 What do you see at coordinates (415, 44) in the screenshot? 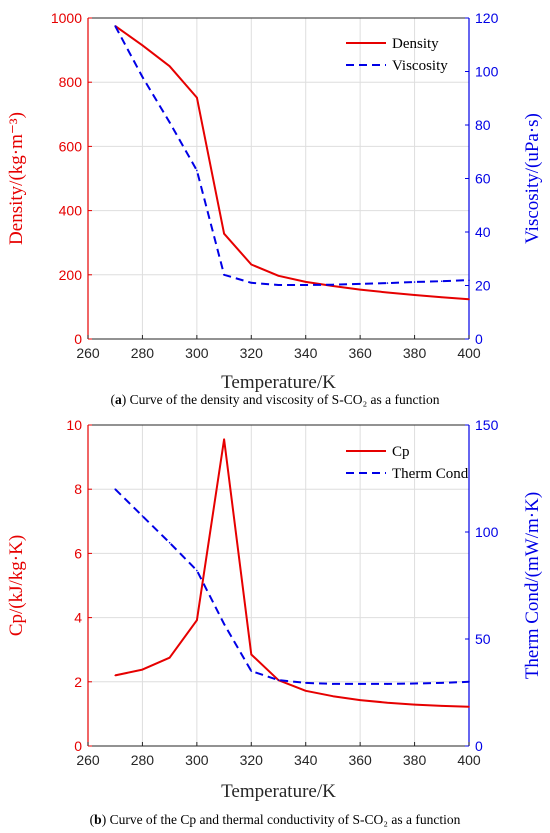
I see `legend-label: Density` at bounding box center [415, 44].